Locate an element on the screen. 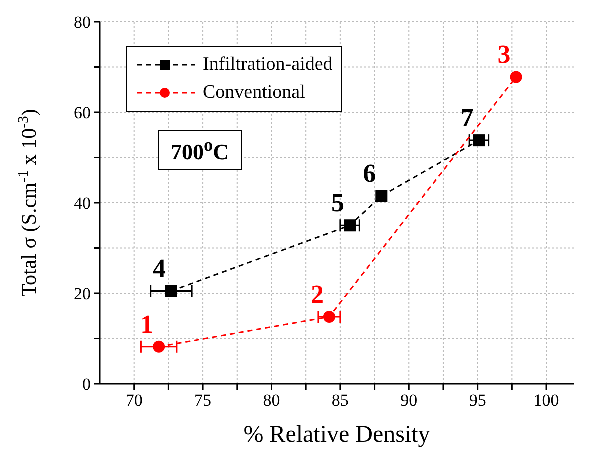  x-tick-label: 90 is located at coordinates (409, 400).